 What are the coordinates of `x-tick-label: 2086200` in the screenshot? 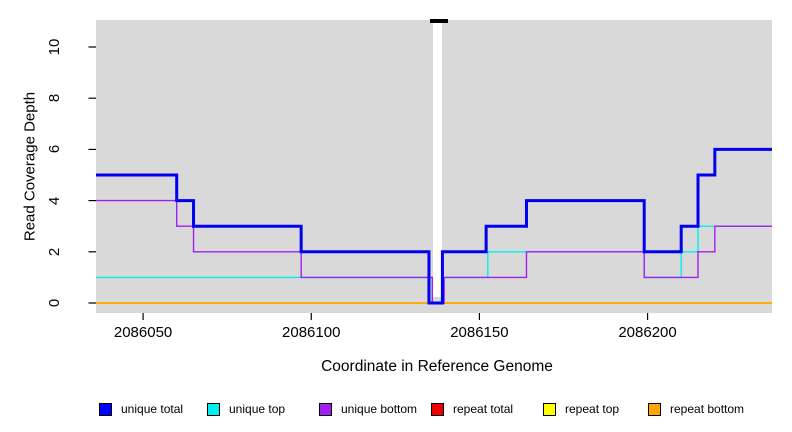 It's located at (647, 332).